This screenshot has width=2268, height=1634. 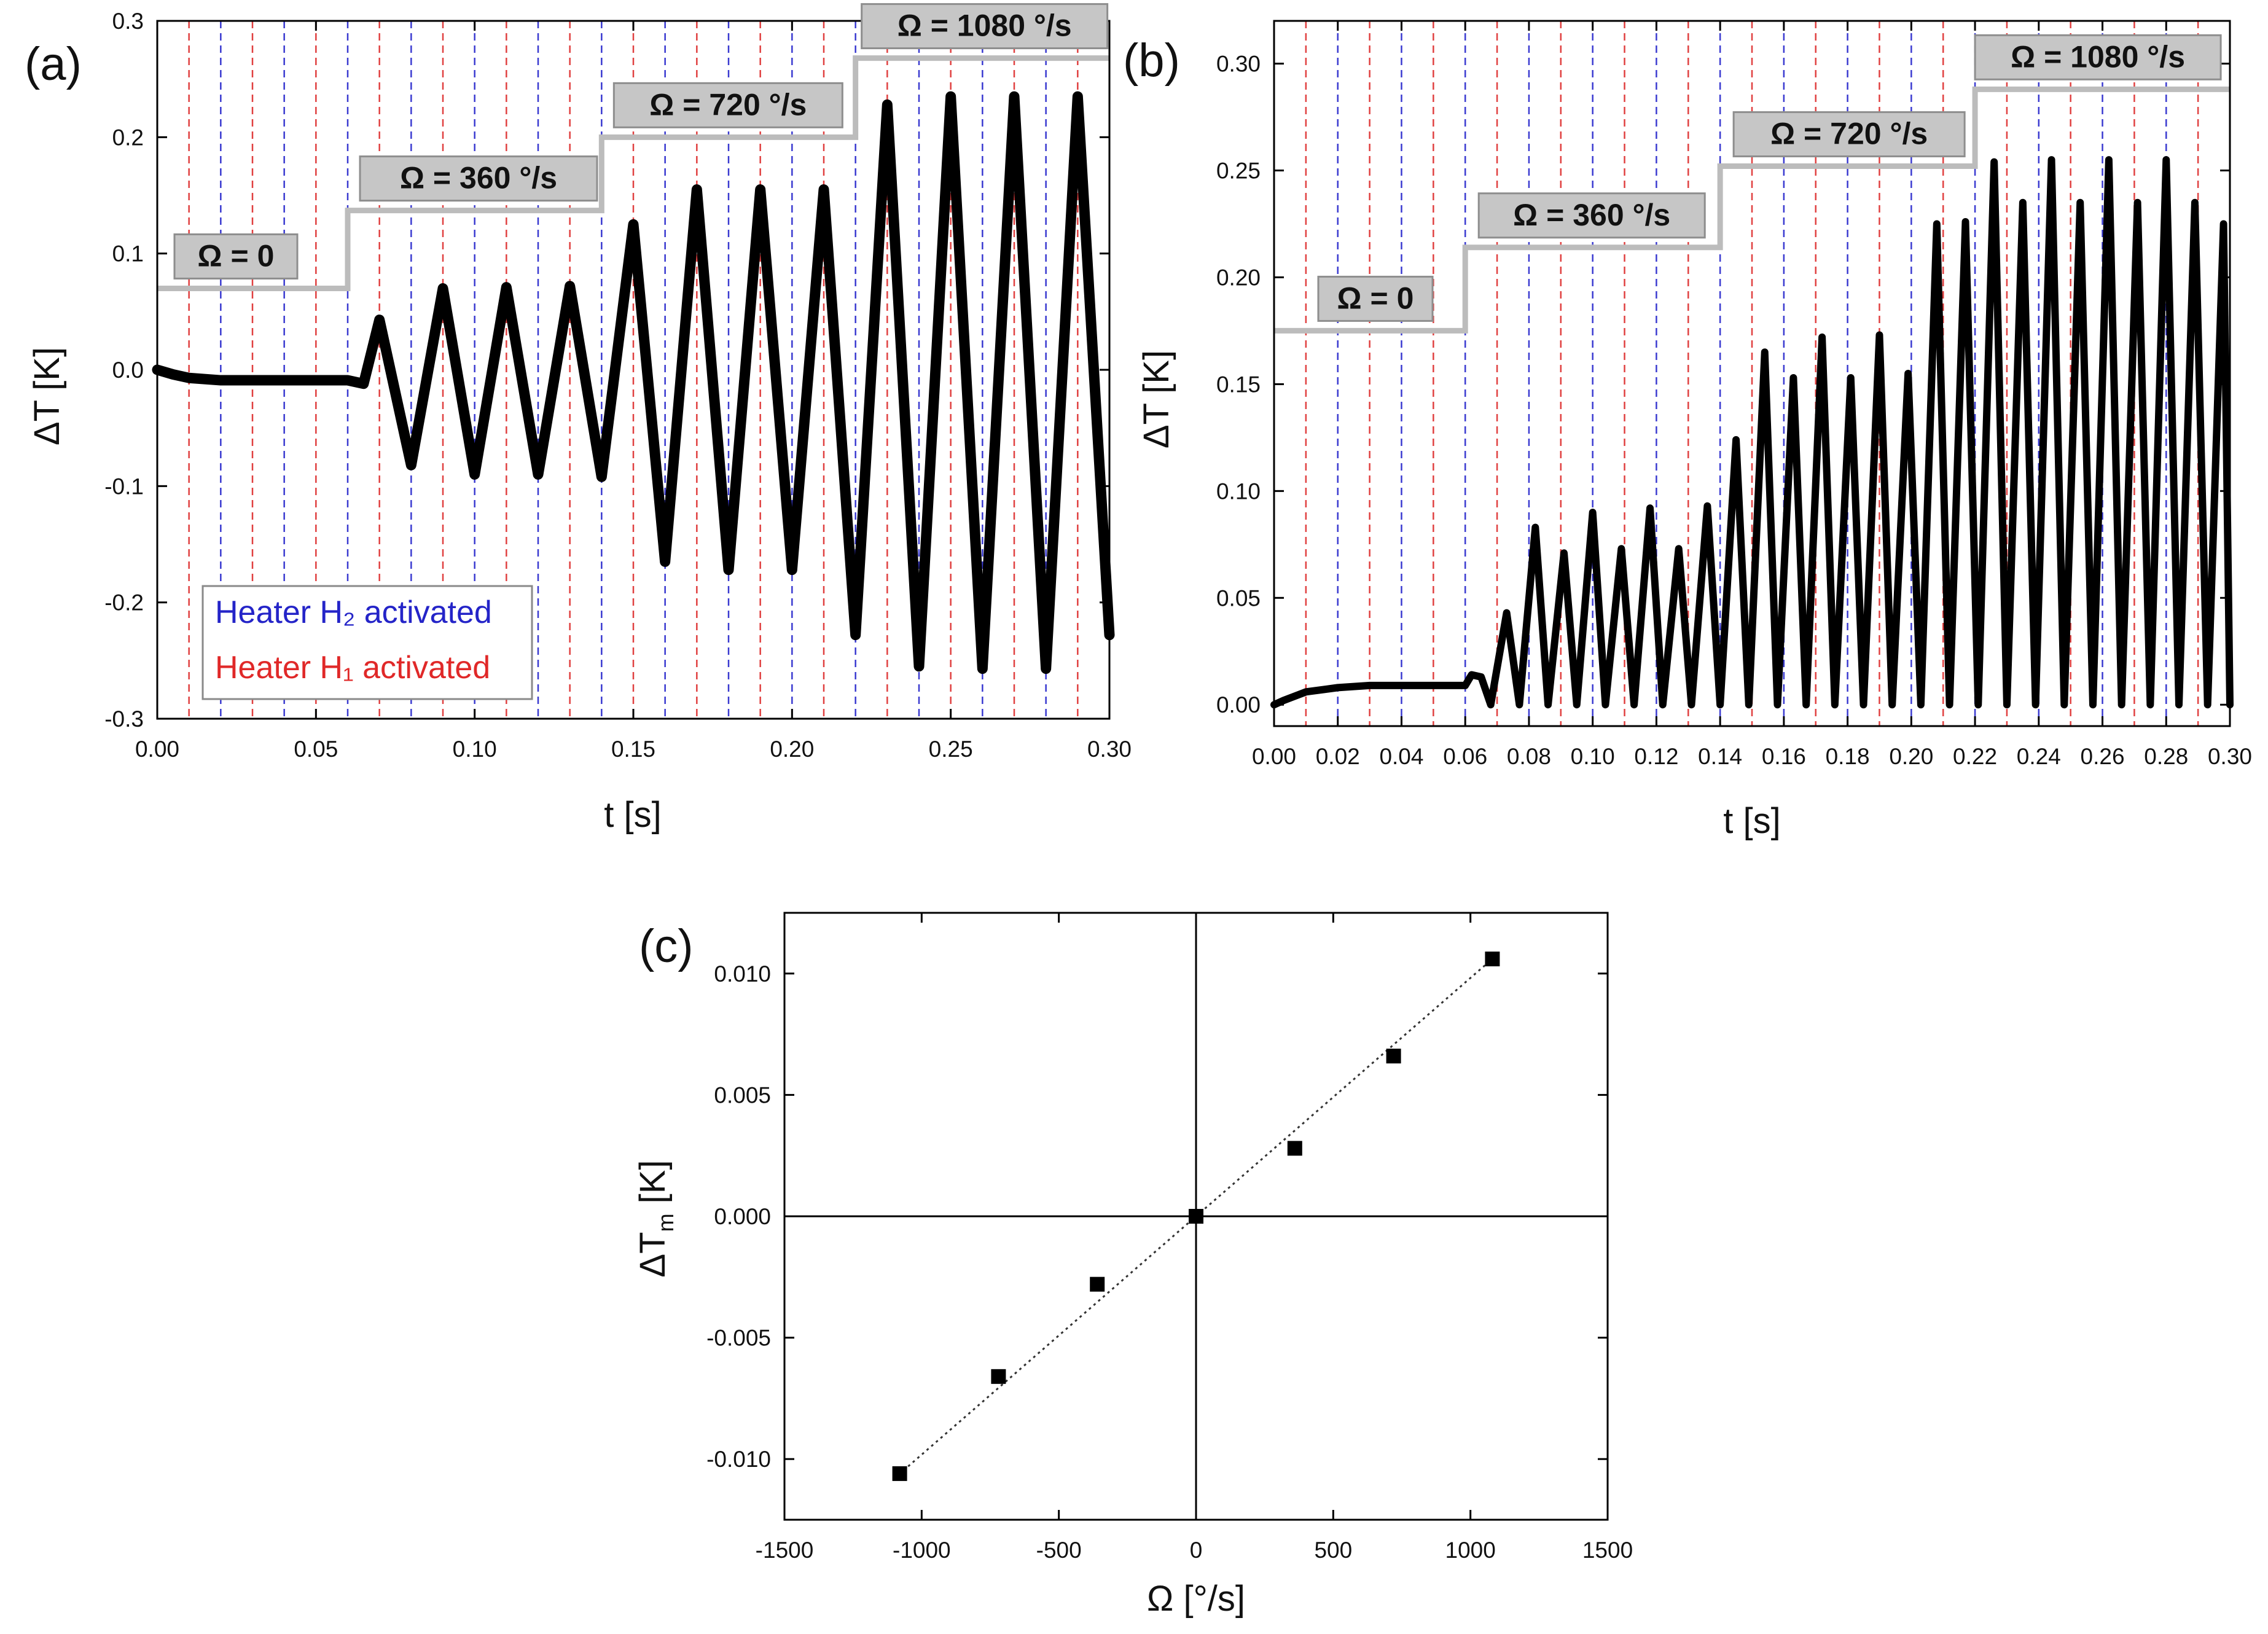 I want to click on legend-box, so click(x=367, y=642).